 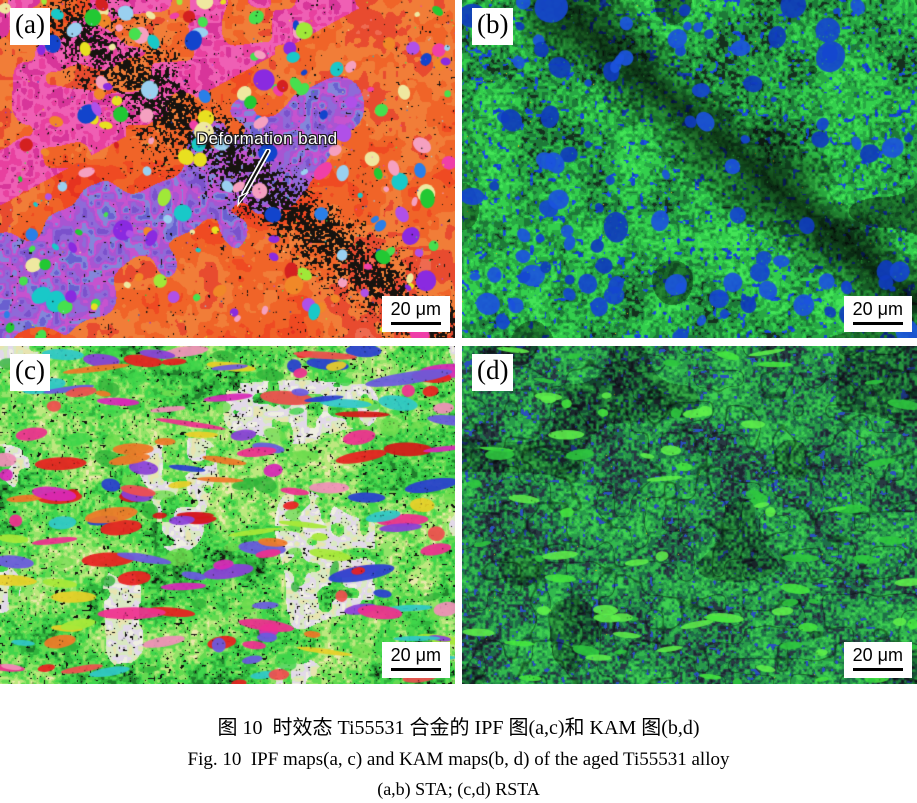 What do you see at coordinates (493, 372) in the screenshot?
I see `panel-label-d: (d)` at bounding box center [493, 372].